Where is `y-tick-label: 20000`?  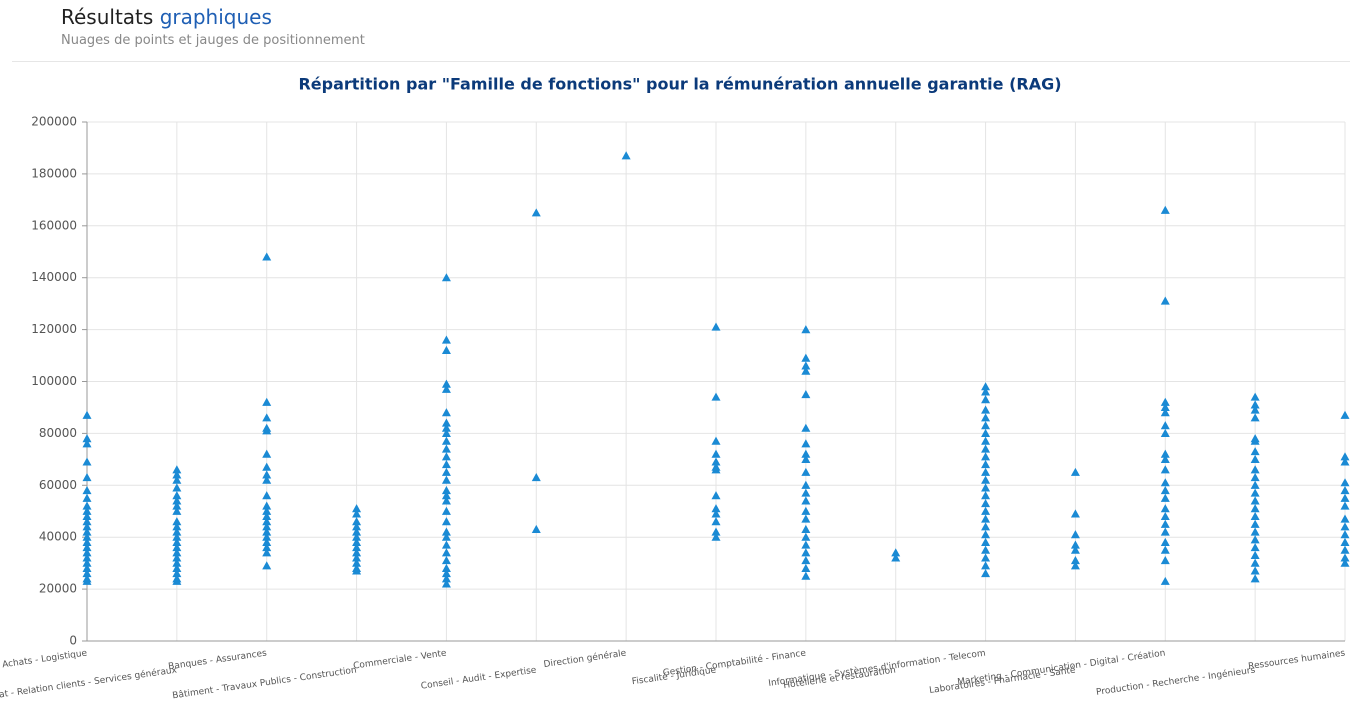
y-tick-label: 20000 is located at coordinates (58, 589).